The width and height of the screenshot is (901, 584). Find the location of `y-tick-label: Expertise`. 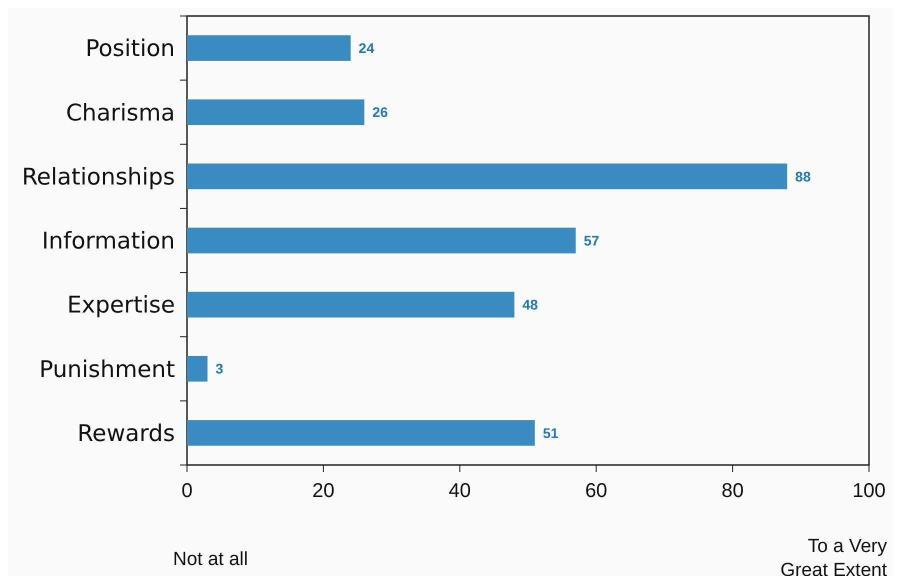

y-tick-label: Expertise is located at coordinates (121, 305).